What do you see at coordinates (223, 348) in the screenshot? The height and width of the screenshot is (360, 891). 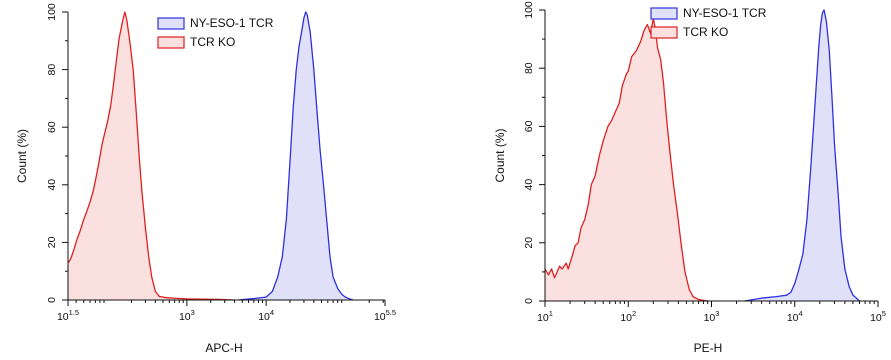 I see `x-axis-label: APC-H` at bounding box center [223, 348].